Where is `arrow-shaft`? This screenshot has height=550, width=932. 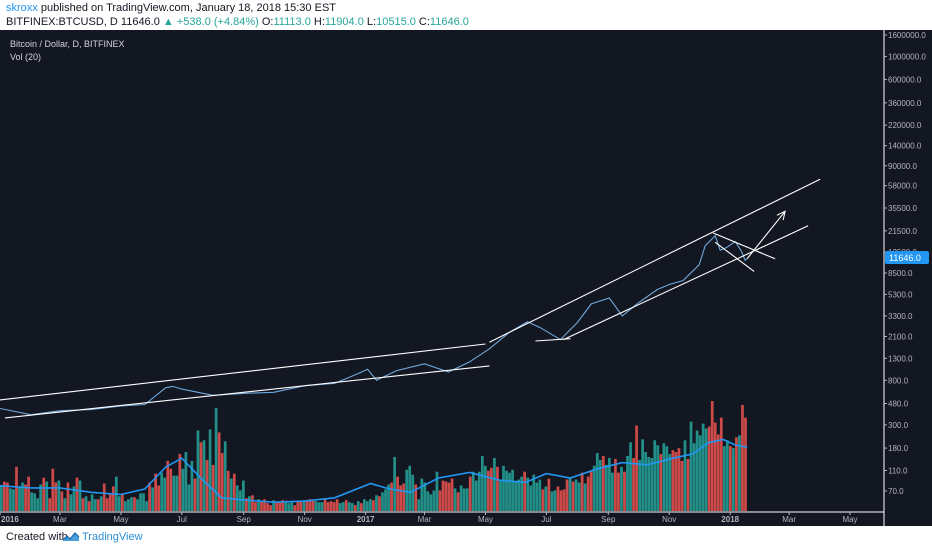 arrow-shaft is located at coordinates (766, 234).